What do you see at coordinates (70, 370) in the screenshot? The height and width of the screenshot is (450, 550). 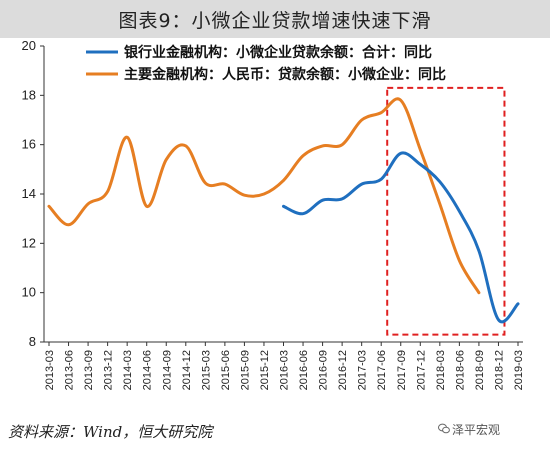 I see `x-tick-label: 2013-06` at bounding box center [70, 370].